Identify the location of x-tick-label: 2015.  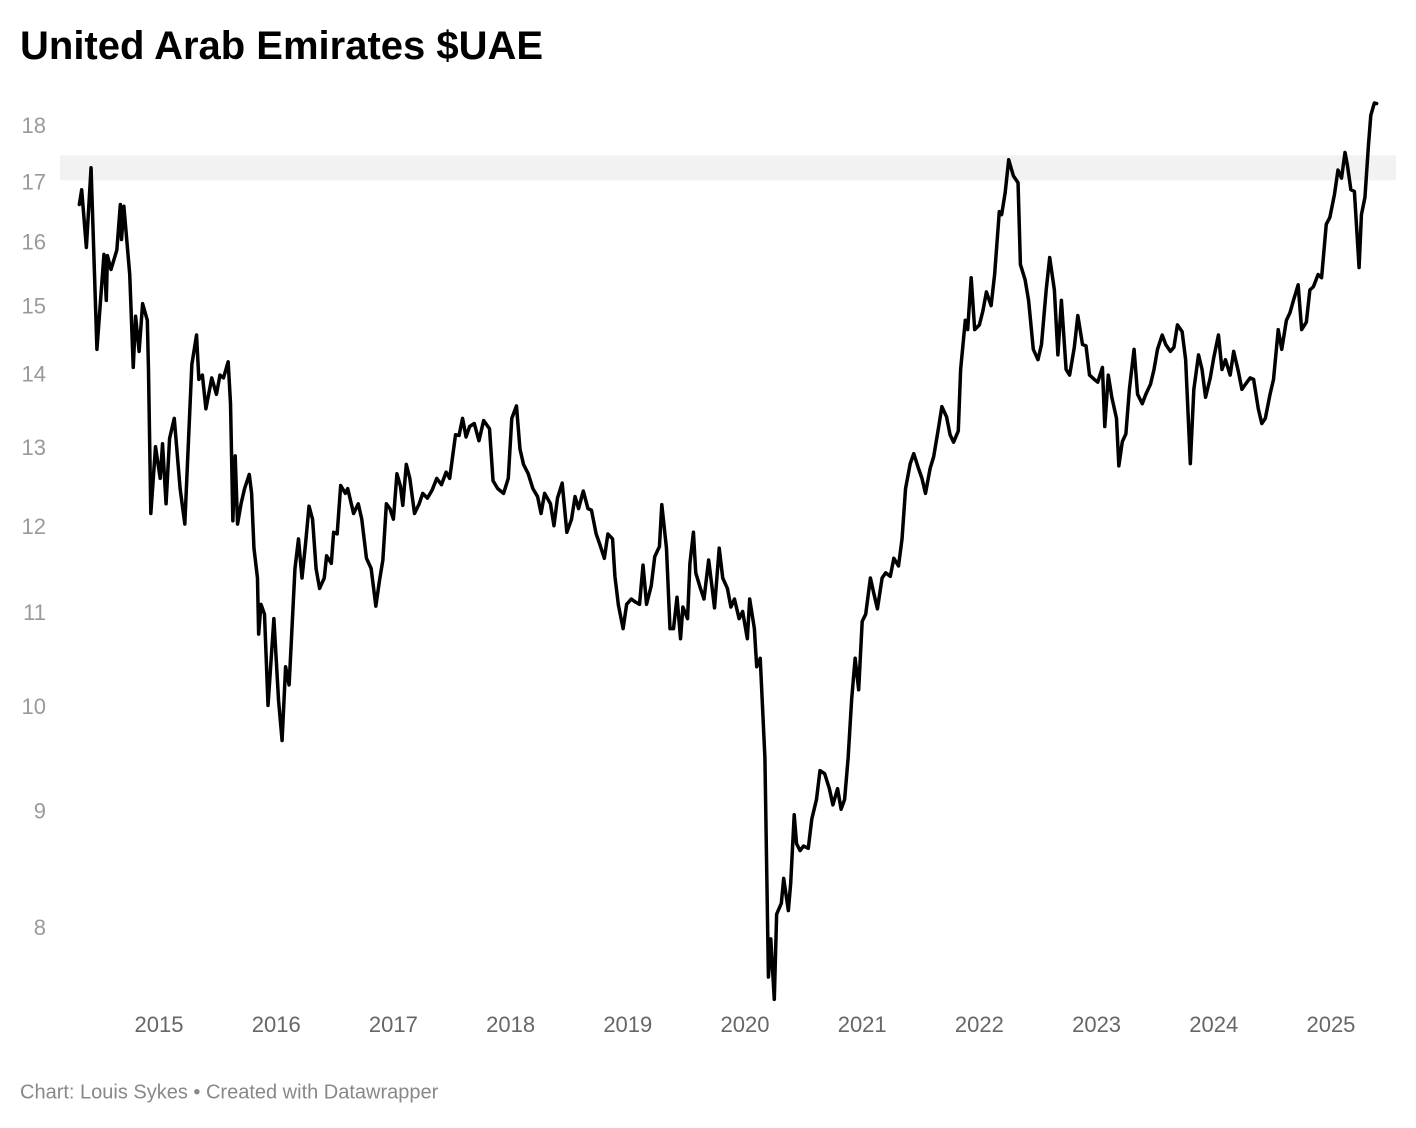
(159, 1024).